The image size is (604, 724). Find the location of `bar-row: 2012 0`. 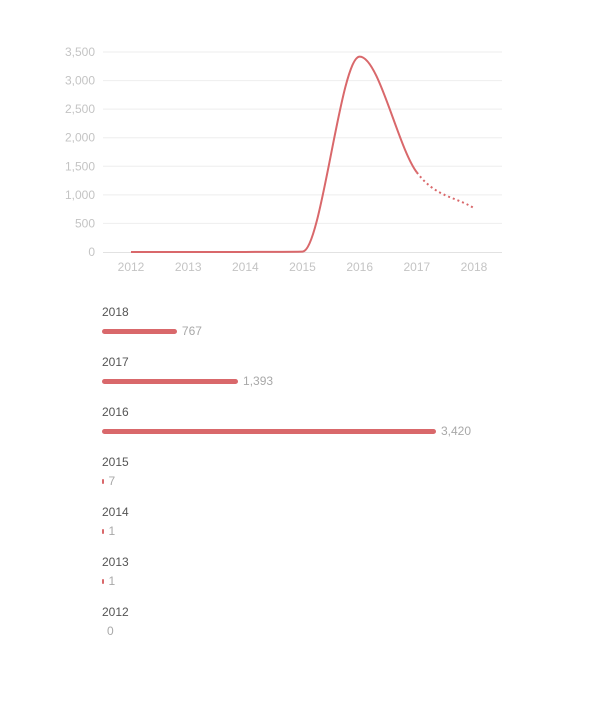

bar-row: 2012 0 is located at coordinates (312, 630).